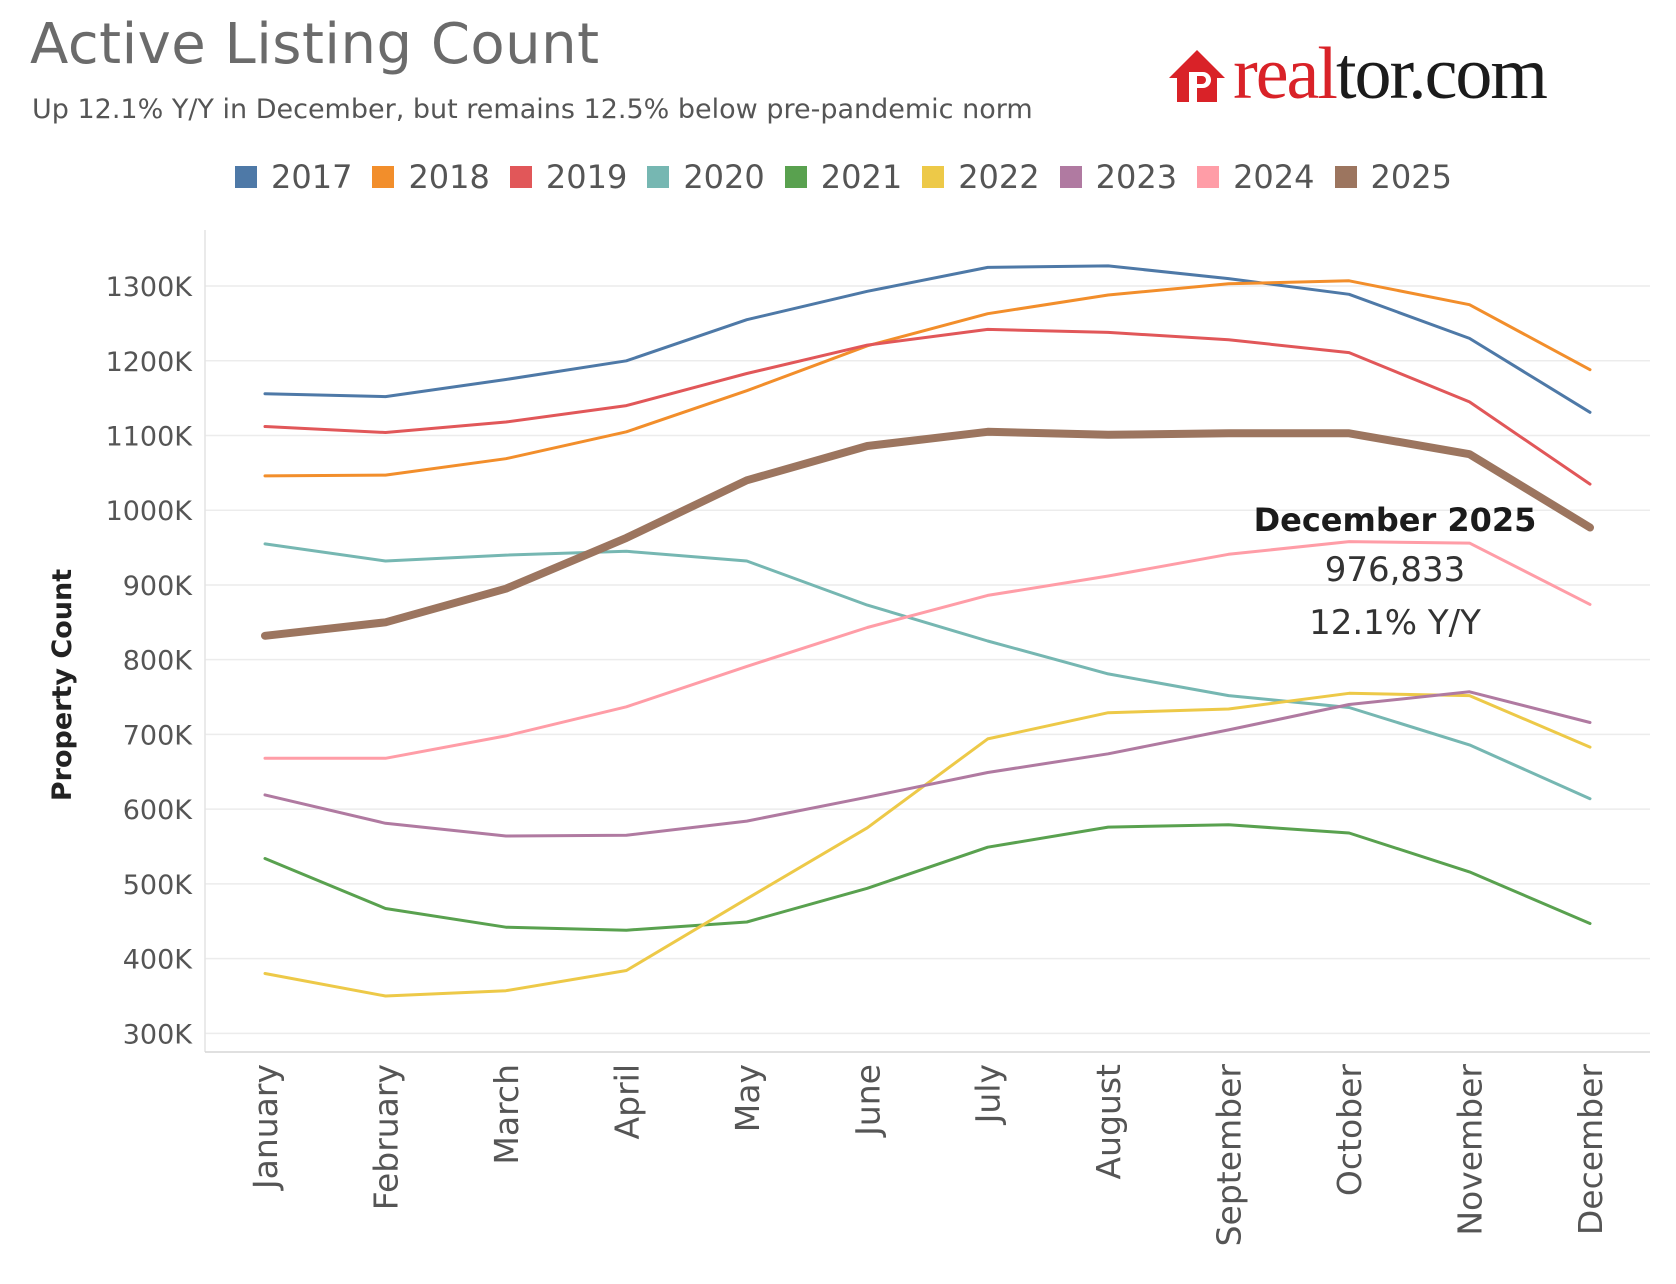  What do you see at coordinates (1108, 1122) in the screenshot?
I see `x-tick-label: August` at bounding box center [1108, 1122].